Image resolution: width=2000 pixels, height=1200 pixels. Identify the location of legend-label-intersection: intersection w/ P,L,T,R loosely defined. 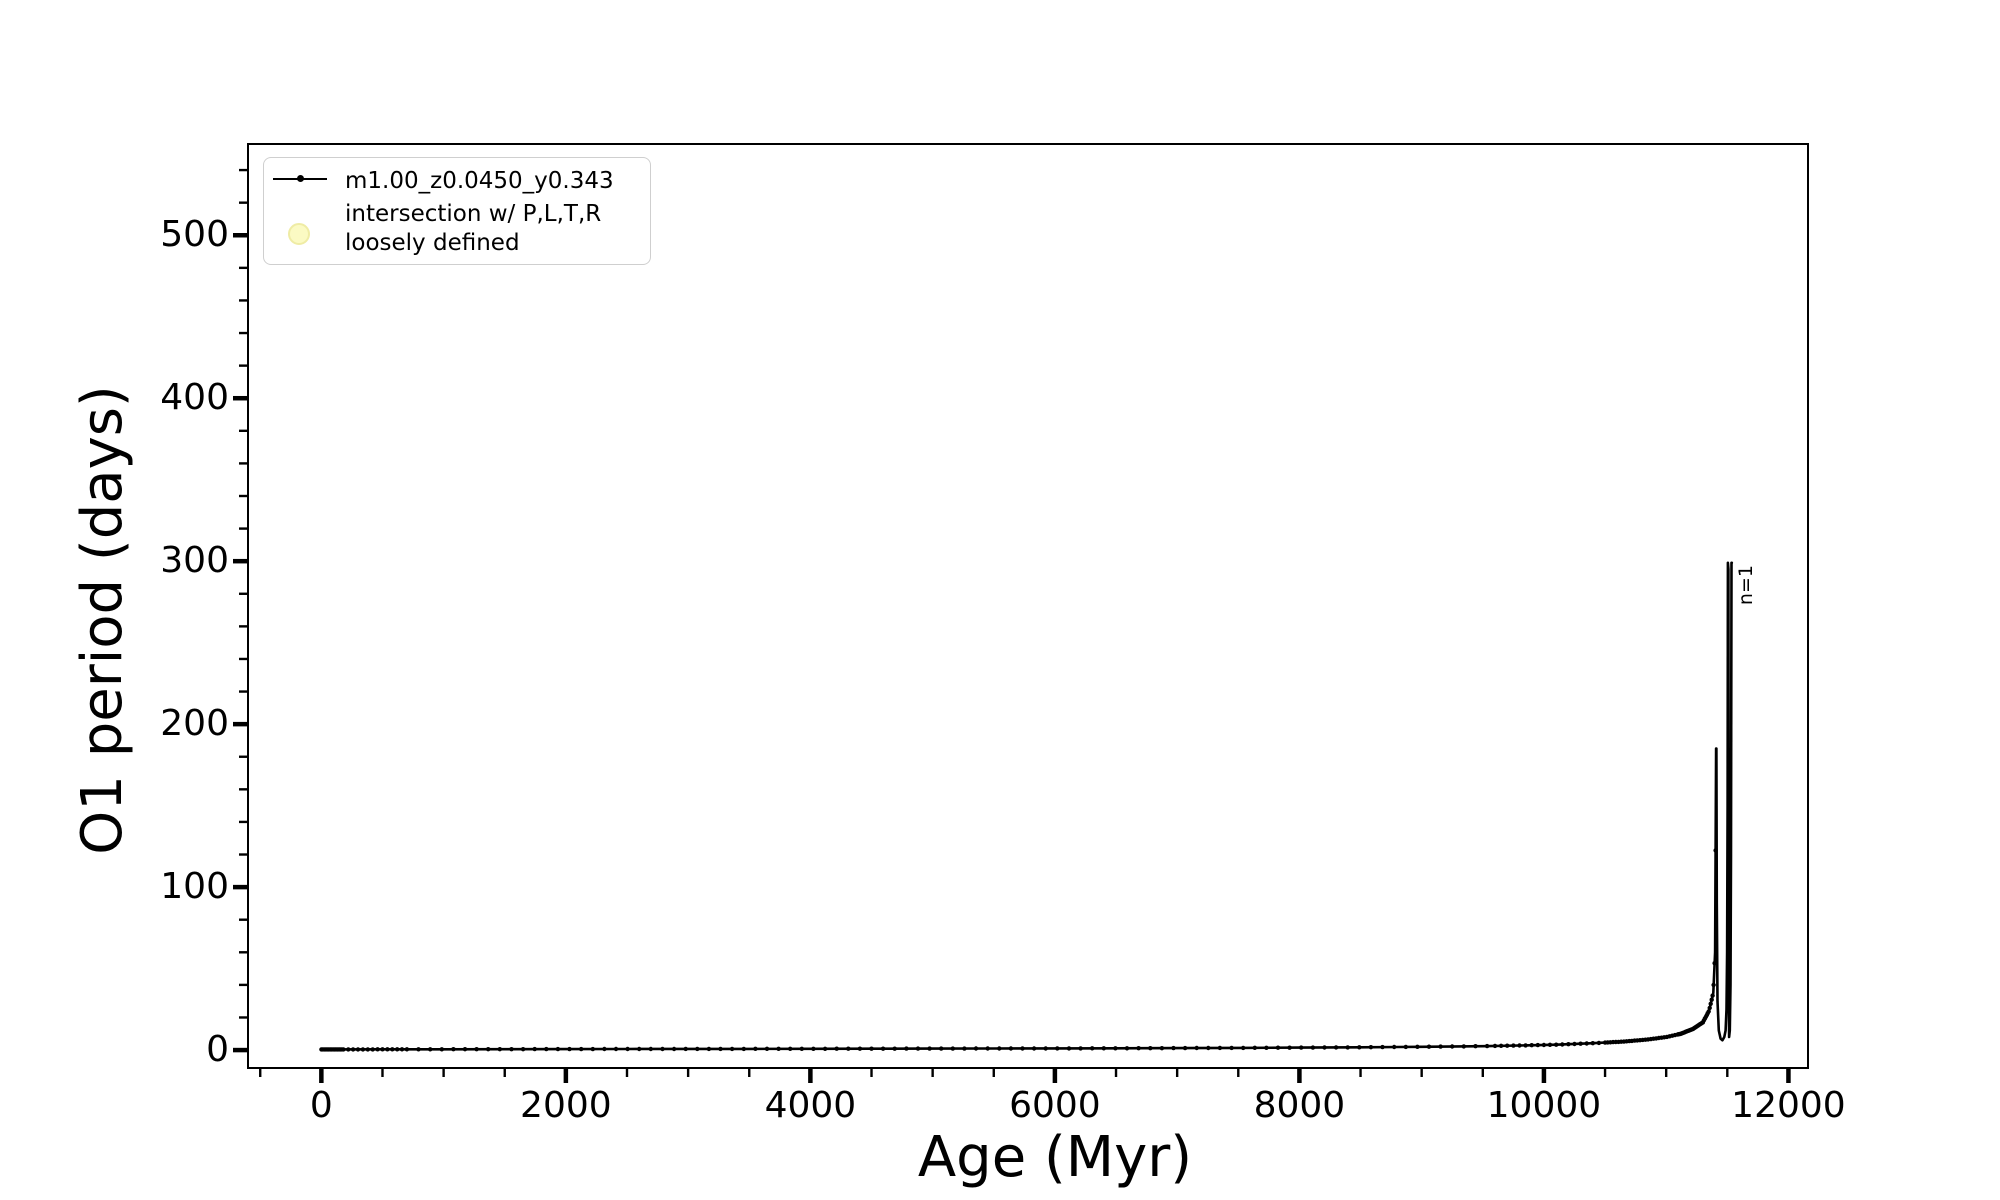
(473, 228).